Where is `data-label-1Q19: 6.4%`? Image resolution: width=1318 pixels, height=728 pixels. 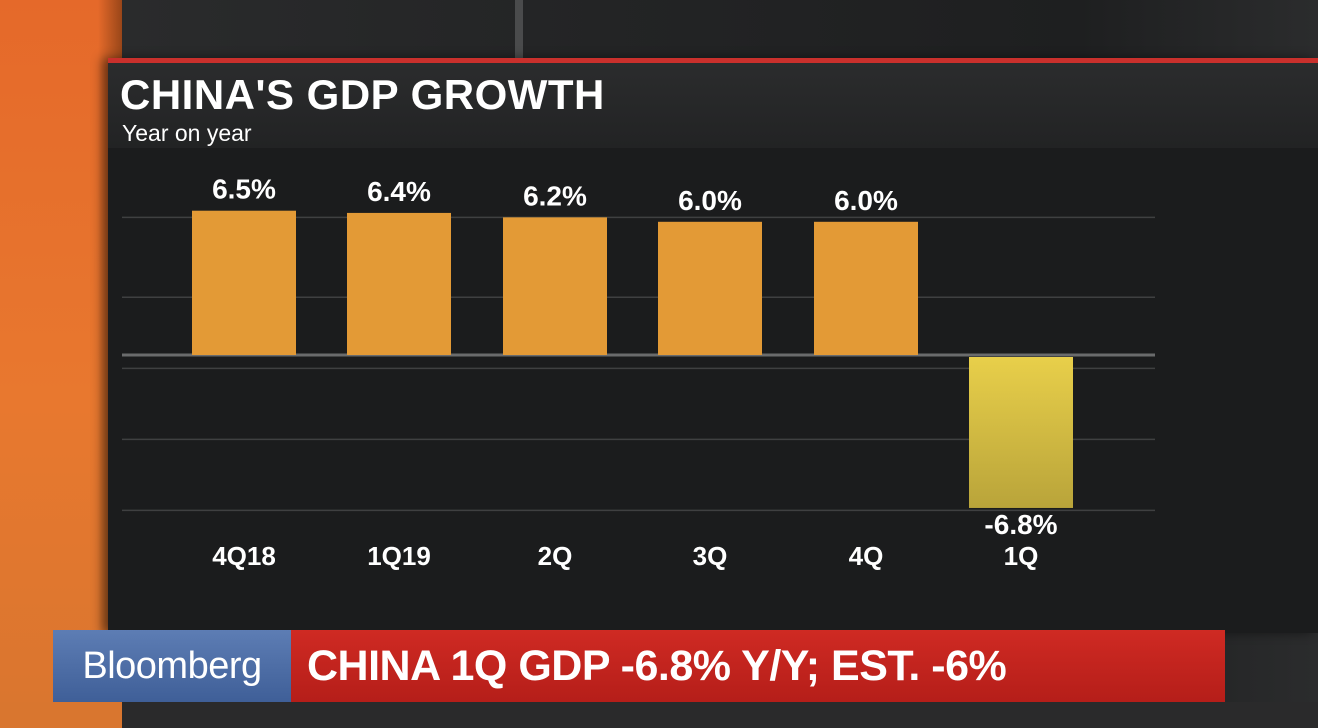 data-label-1Q19: 6.4% is located at coordinates (399, 191).